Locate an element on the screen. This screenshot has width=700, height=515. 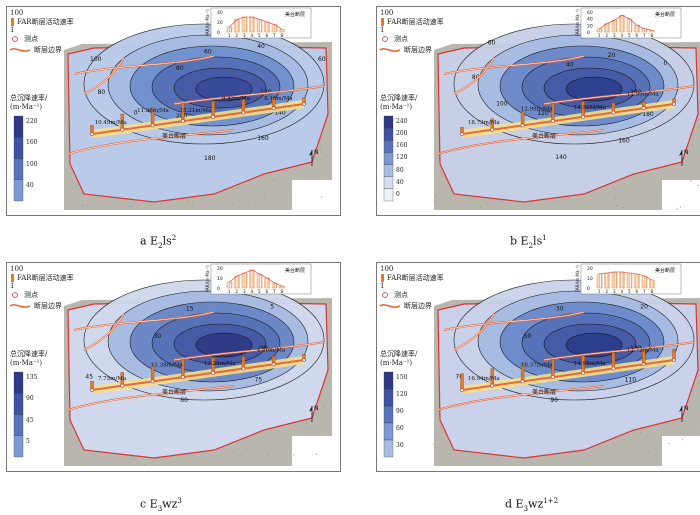
rate-label: 13.72m/Ma is located at coordinates (643, 350).